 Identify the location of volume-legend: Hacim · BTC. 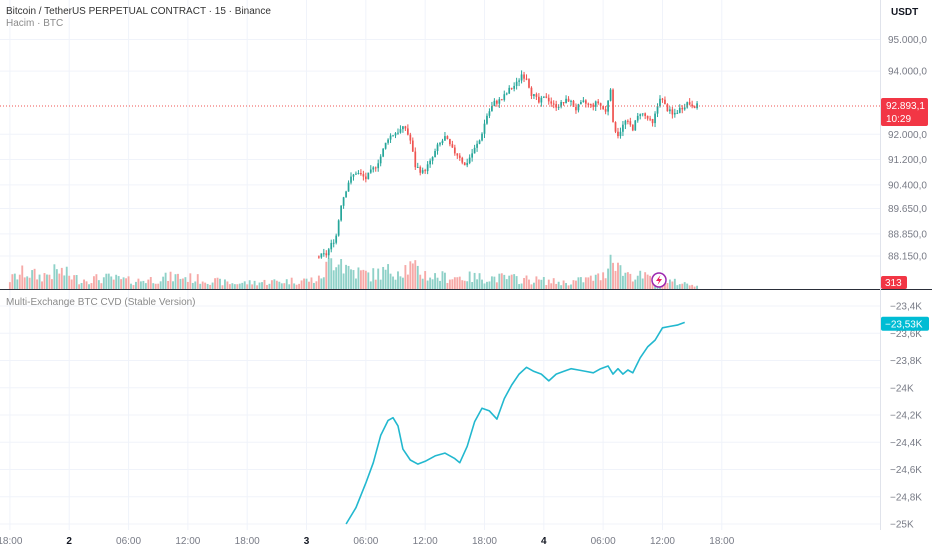
(35, 23).